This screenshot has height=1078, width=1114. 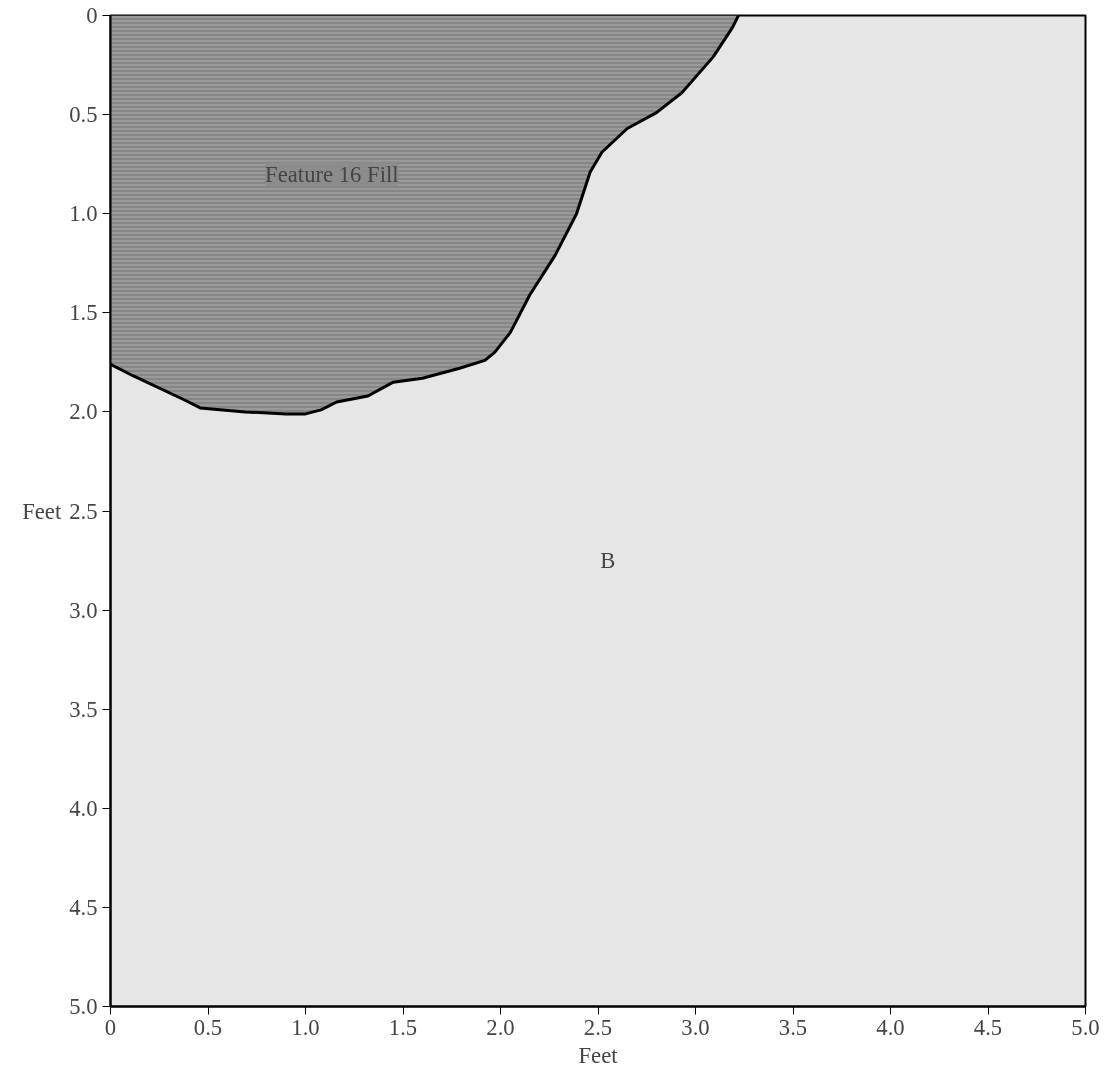 What do you see at coordinates (83, 115) in the screenshot?
I see `y-tick-label: 0.5` at bounding box center [83, 115].